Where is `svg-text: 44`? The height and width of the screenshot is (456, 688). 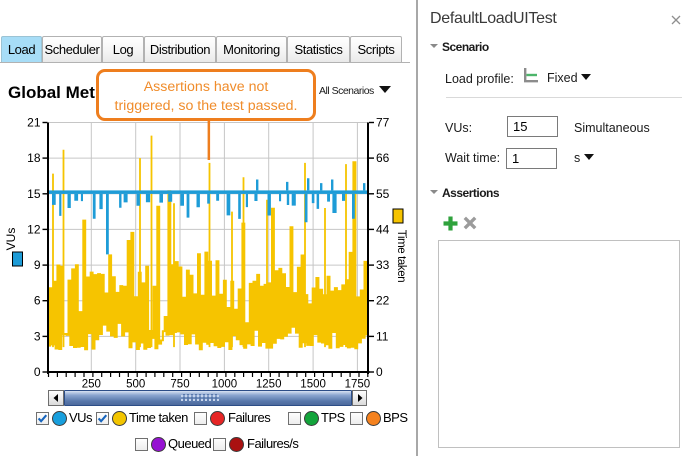
svg-text: 44 is located at coordinates (383, 229).